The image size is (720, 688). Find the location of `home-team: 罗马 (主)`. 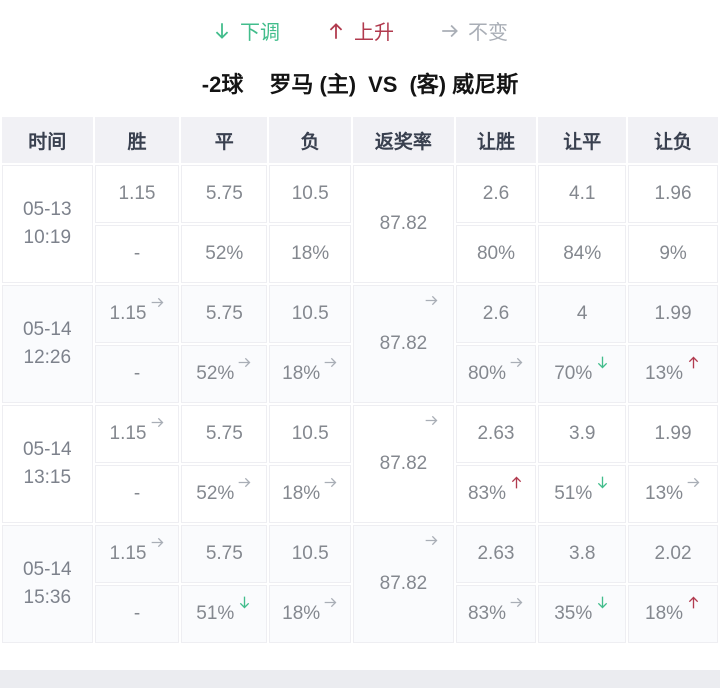

home-team: 罗马 (主) is located at coordinates (313, 84).